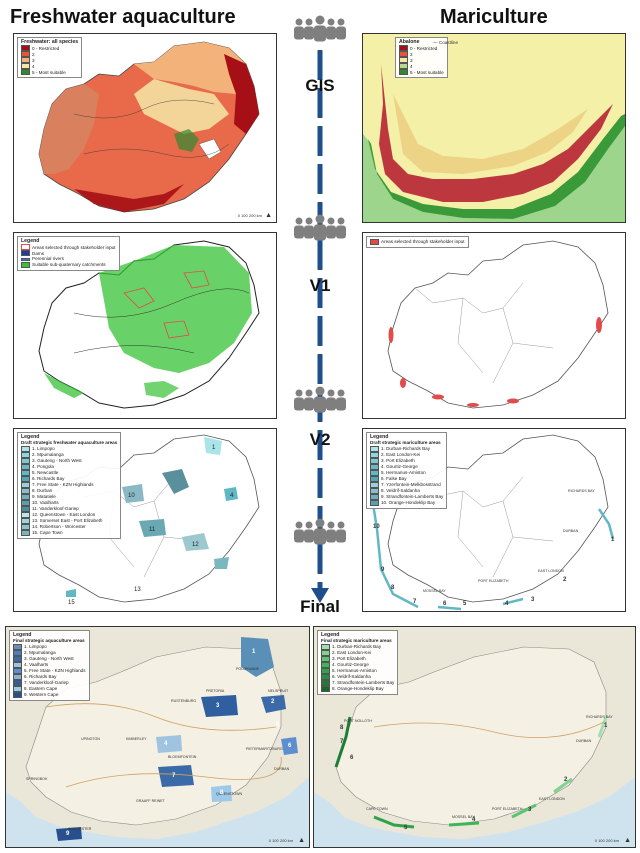 The width and height of the screenshot is (640, 853). What do you see at coordinates (68, 258) in the screenshot?
I see `legend-item: Perennial rivers` at bounding box center [68, 258].